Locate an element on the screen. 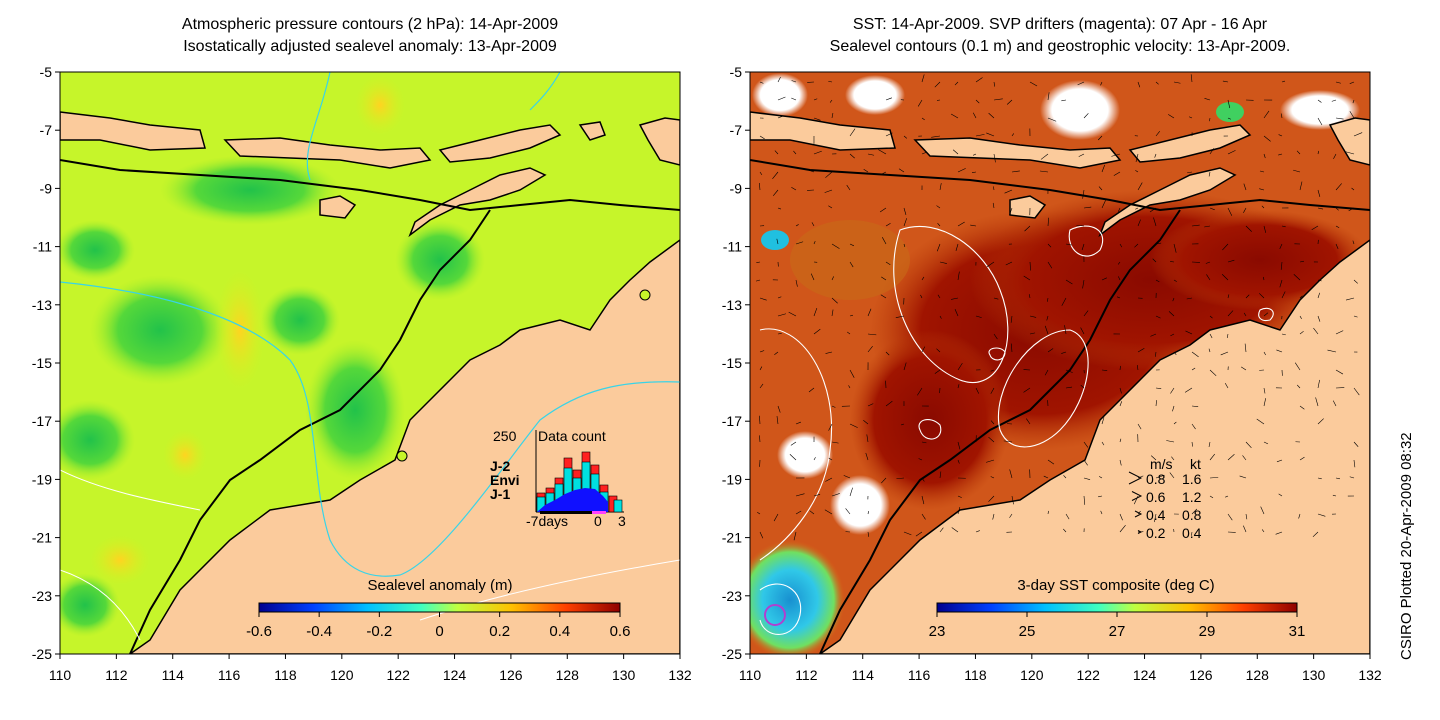  colorbar-tick-label: 0.6 is located at coordinates (620, 631).